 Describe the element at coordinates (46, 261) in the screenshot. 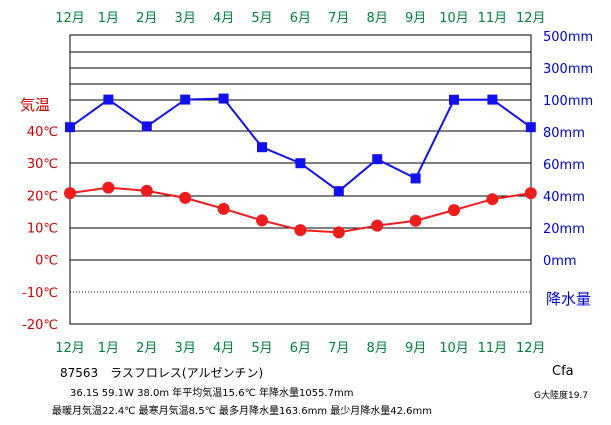

I see `temp-tick-4: 0℃` at that location.